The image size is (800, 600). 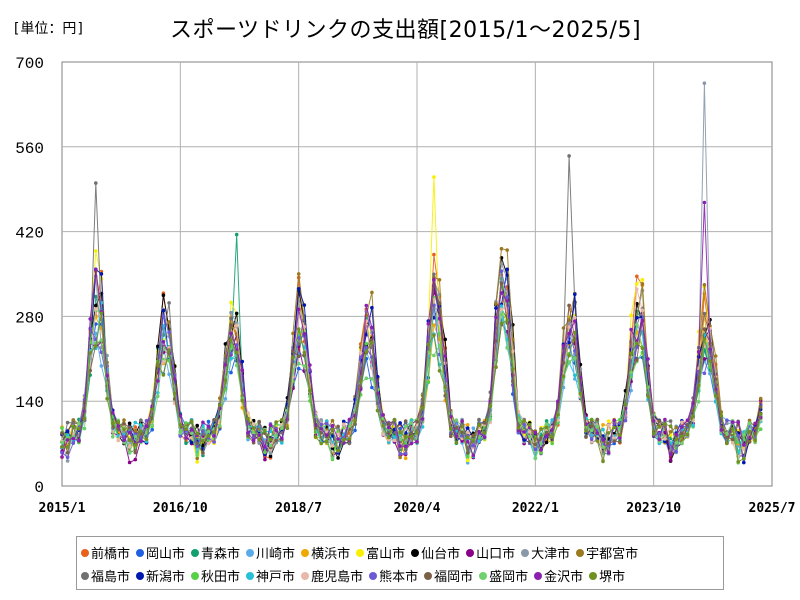 I want to click on y-tick-label: 0, so click(x=39, y=488).